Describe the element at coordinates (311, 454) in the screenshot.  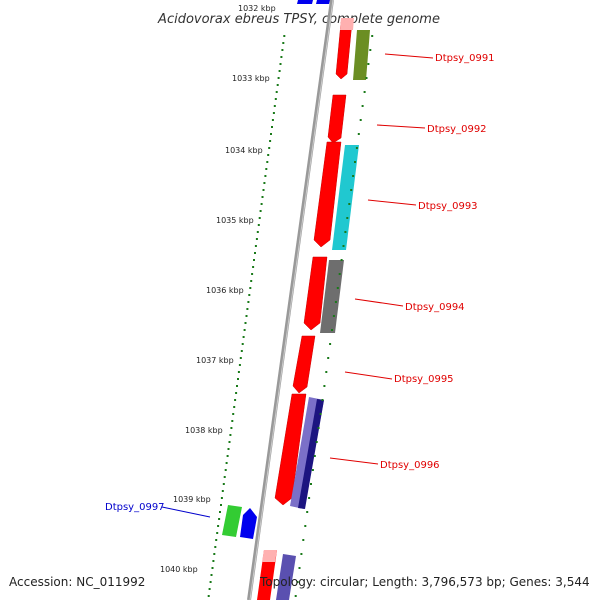
I see `function-block-0996-dark` at that location.